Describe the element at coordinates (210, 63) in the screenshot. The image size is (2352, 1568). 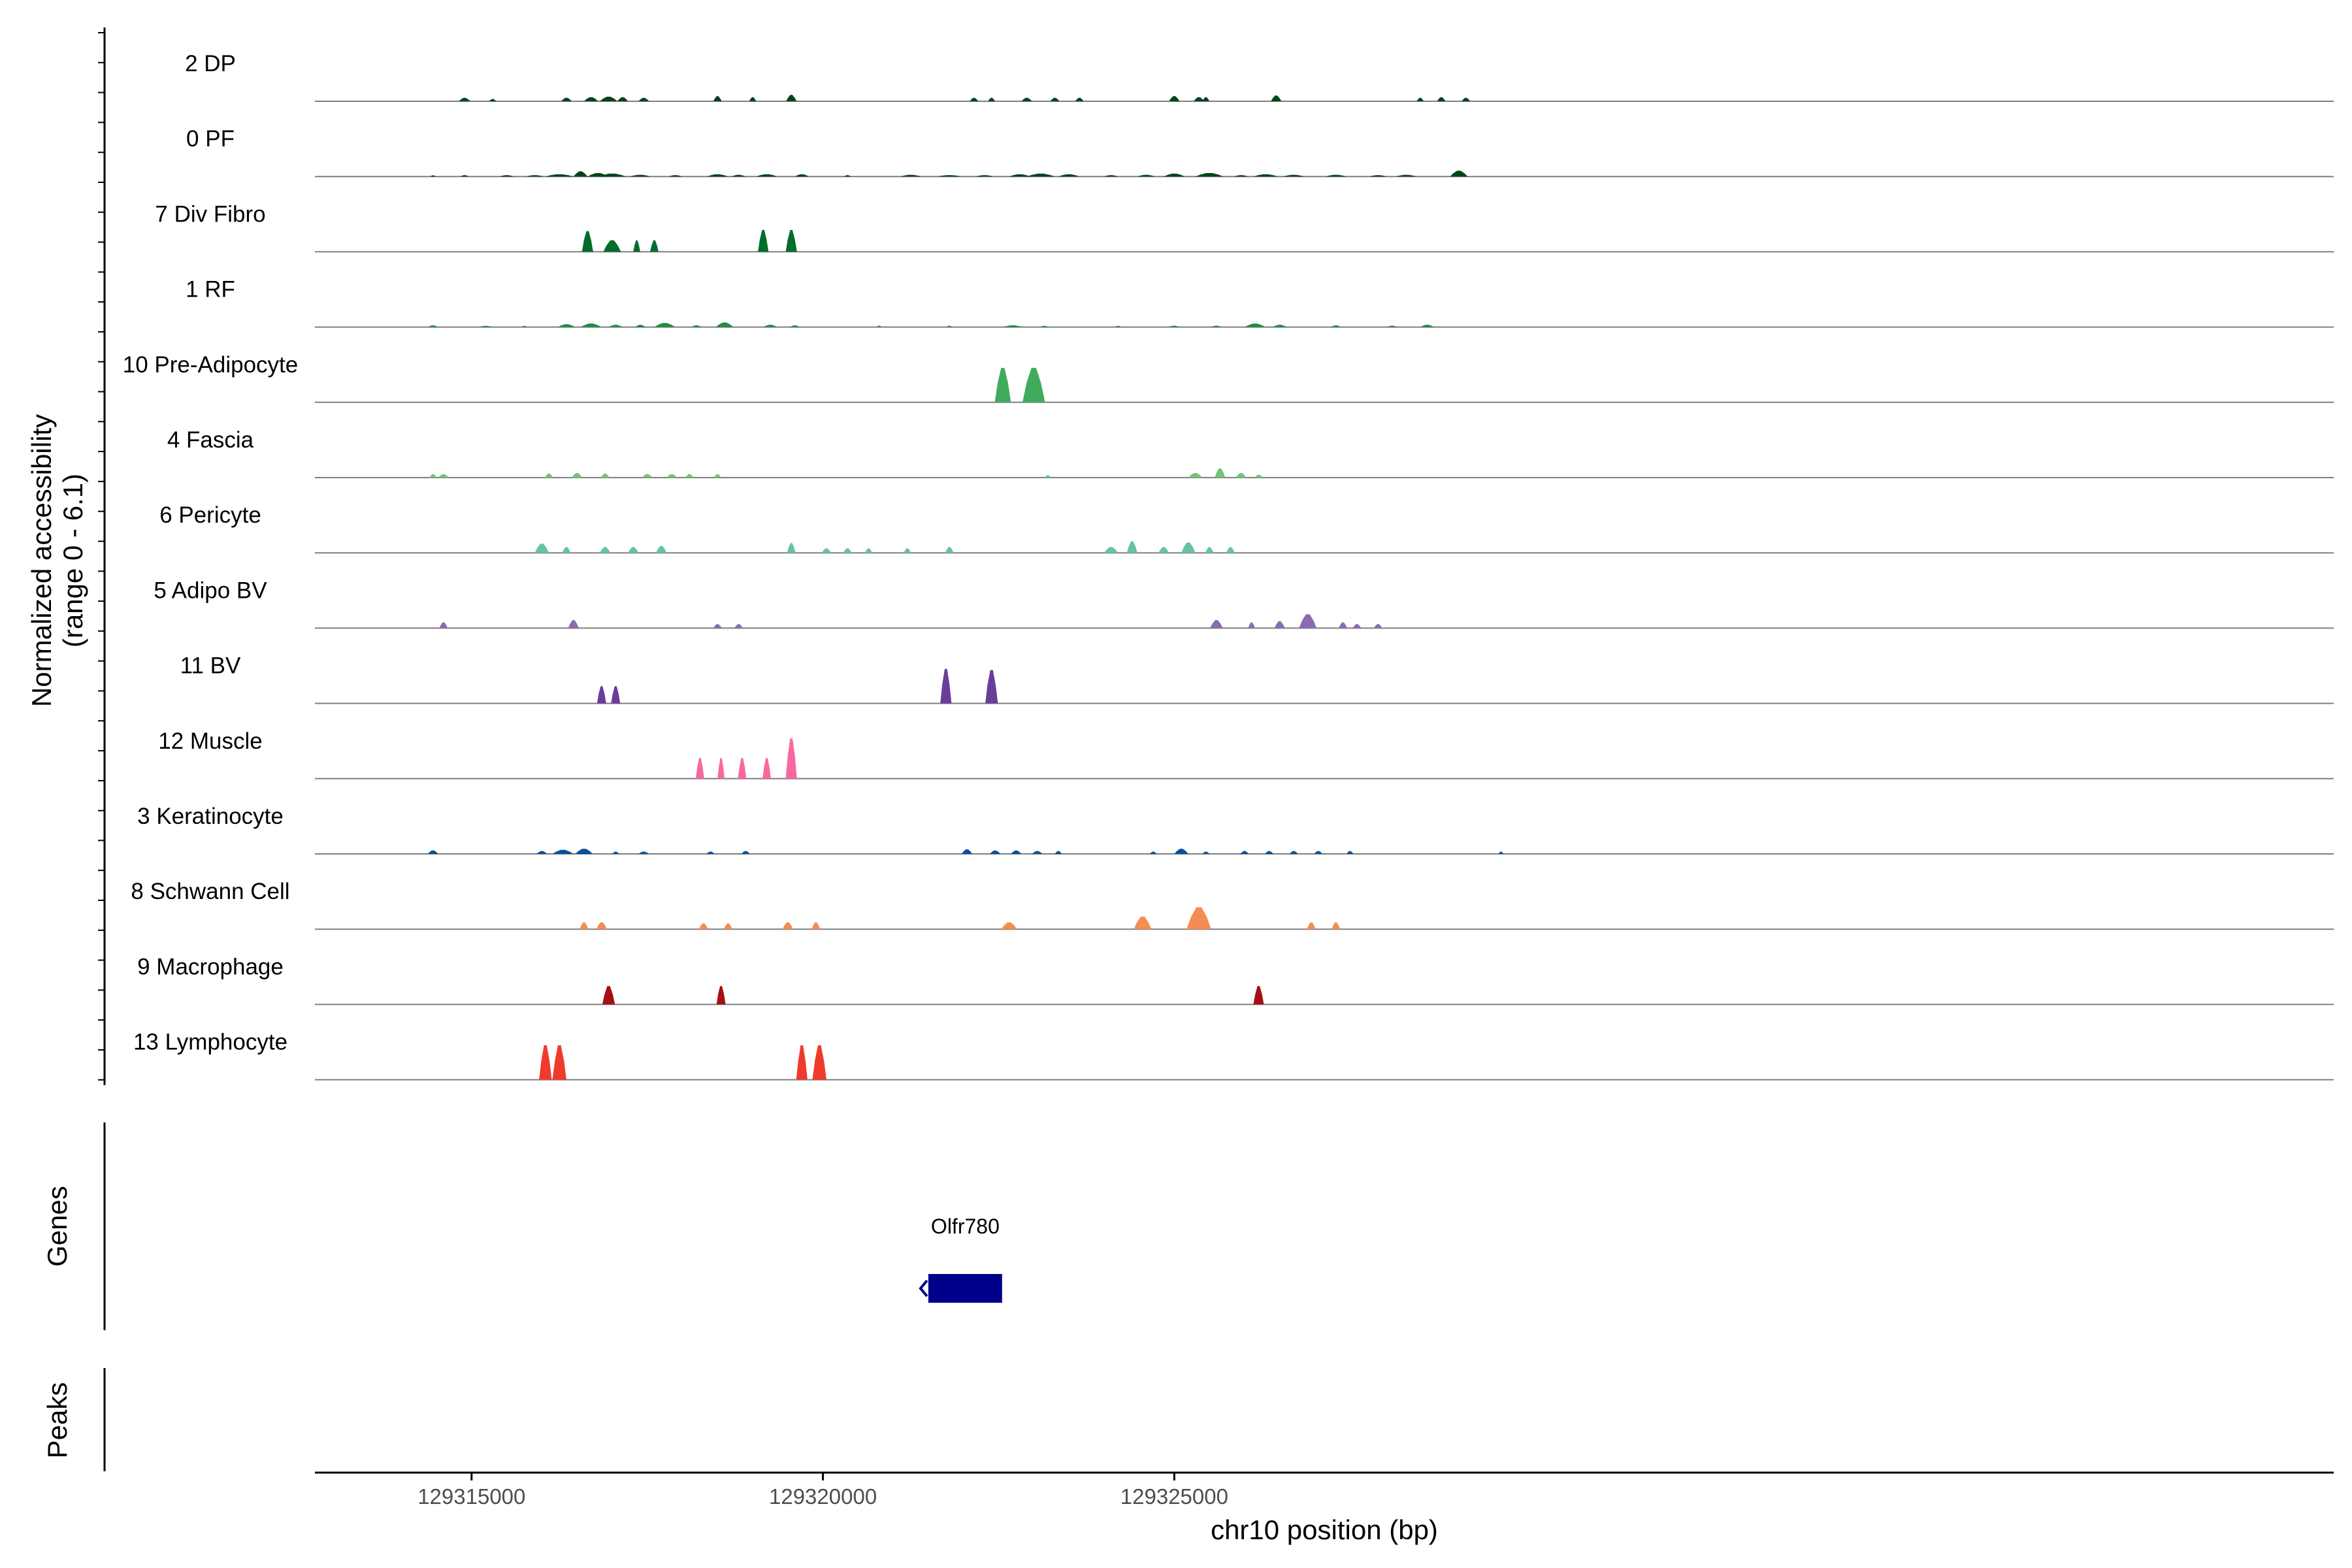
I see `track-label: 2 DP` at that location.